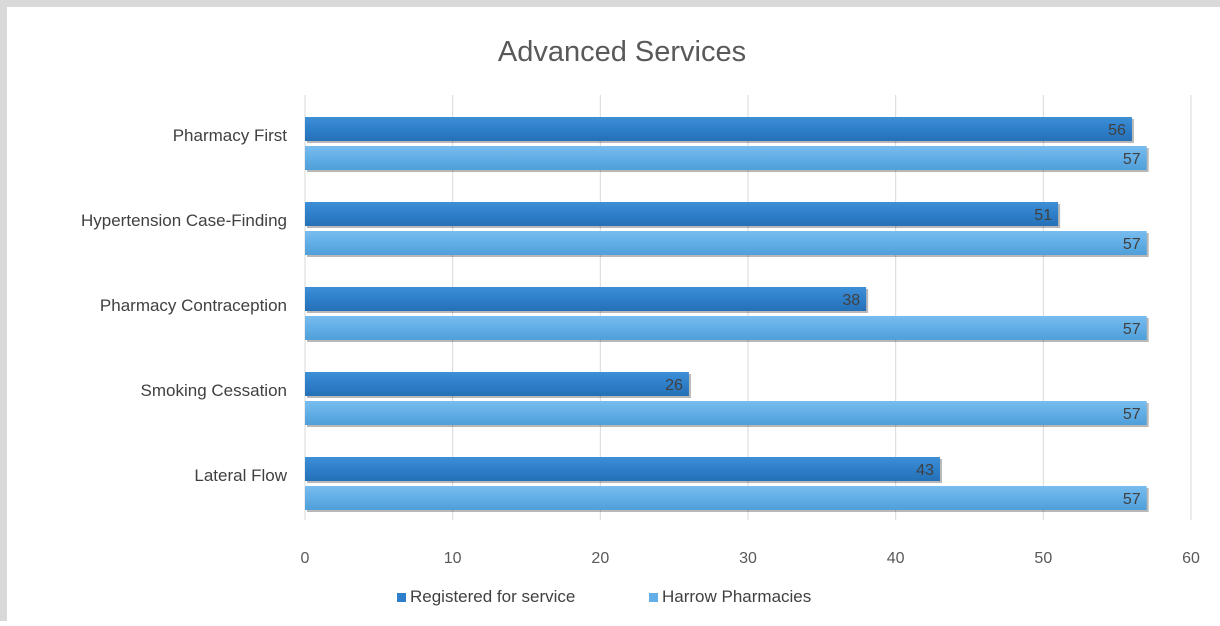  I want to click on category-label: Hypertension Case-Finding, so click(184, 220).